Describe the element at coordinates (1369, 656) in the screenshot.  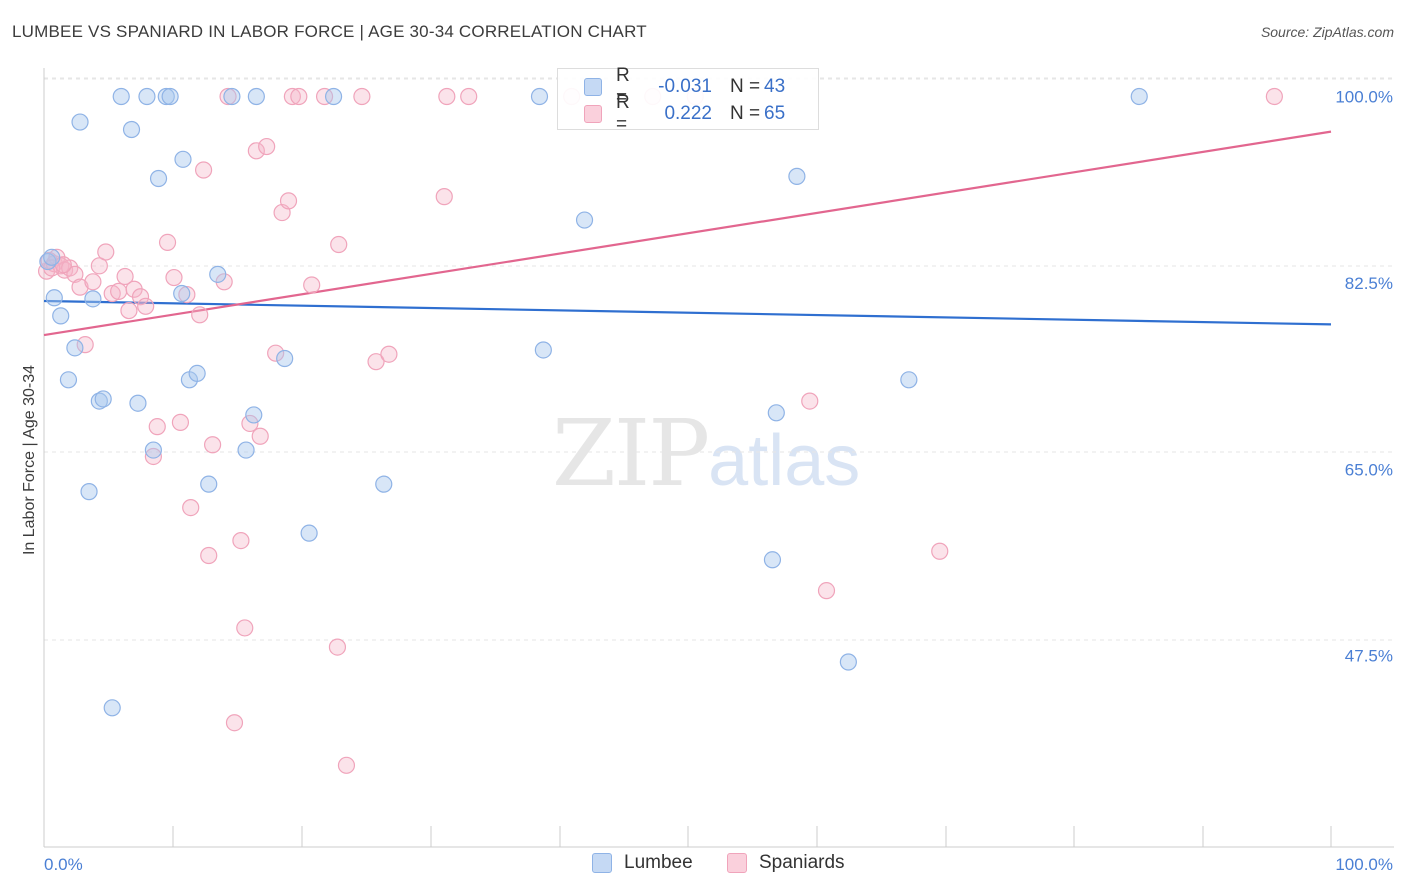
I see `y-tick-label-3: 47.5%` at that location.